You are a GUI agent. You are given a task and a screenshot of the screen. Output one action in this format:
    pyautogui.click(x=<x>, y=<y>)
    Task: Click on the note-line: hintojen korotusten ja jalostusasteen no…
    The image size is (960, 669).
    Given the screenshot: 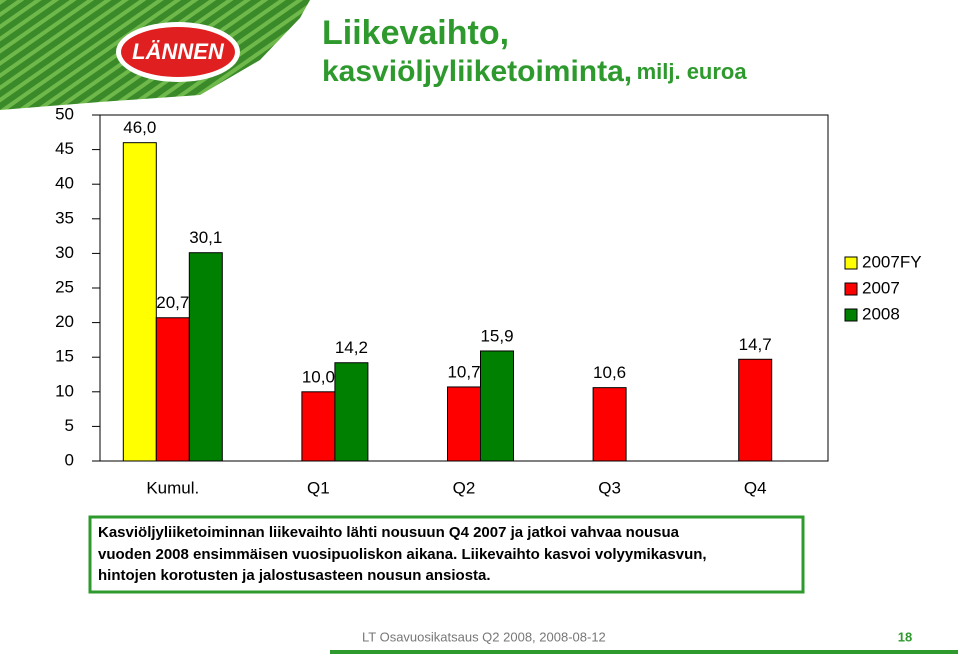 What is the action you would take?
    pyautogui.click(x=294, y=575)
    